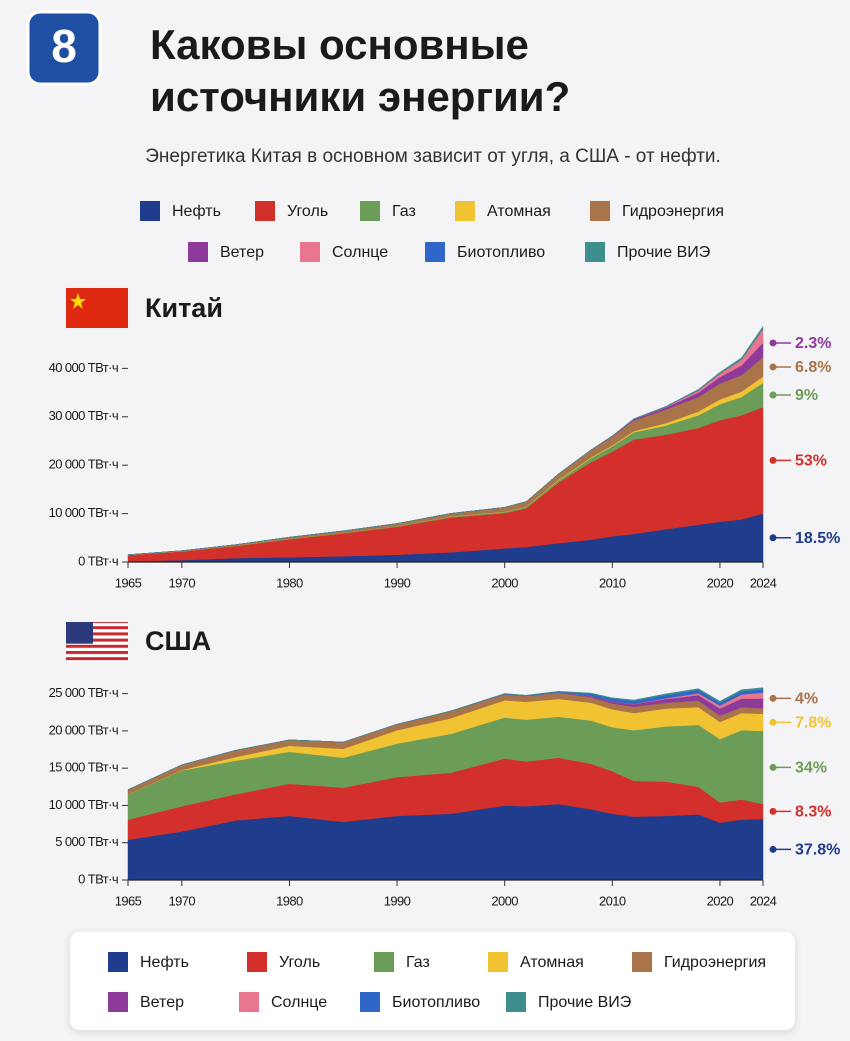  Describe the element at coordinates (78, 301) in the screenshot. I see `flag-star` at that location.